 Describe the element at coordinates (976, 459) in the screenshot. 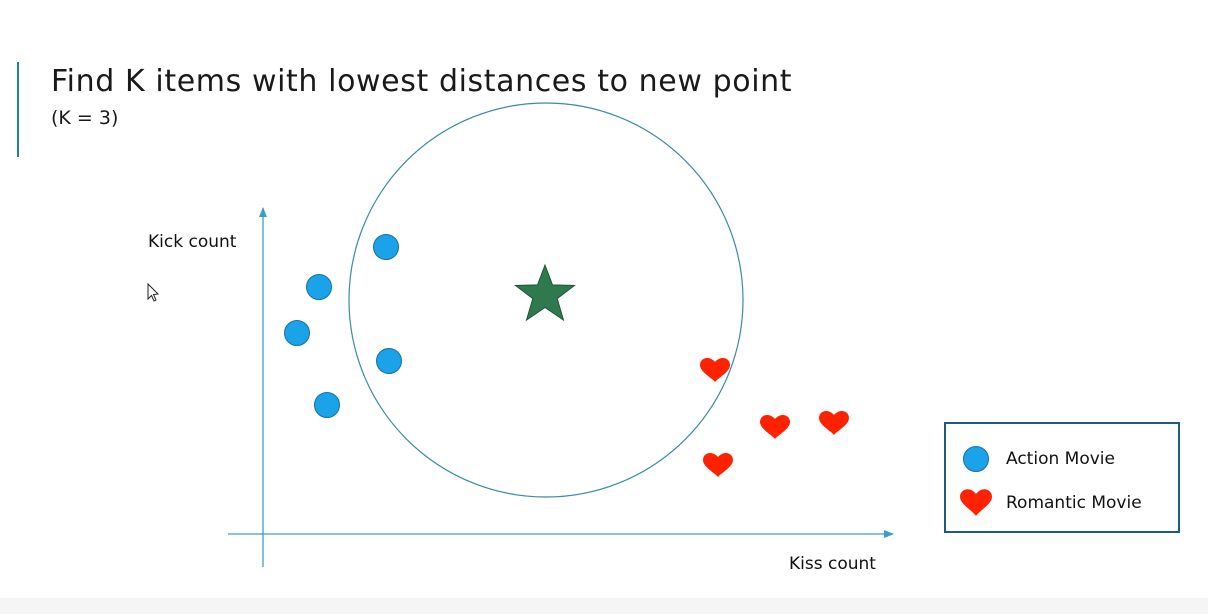

I see `circle-marker-icon` at that location.